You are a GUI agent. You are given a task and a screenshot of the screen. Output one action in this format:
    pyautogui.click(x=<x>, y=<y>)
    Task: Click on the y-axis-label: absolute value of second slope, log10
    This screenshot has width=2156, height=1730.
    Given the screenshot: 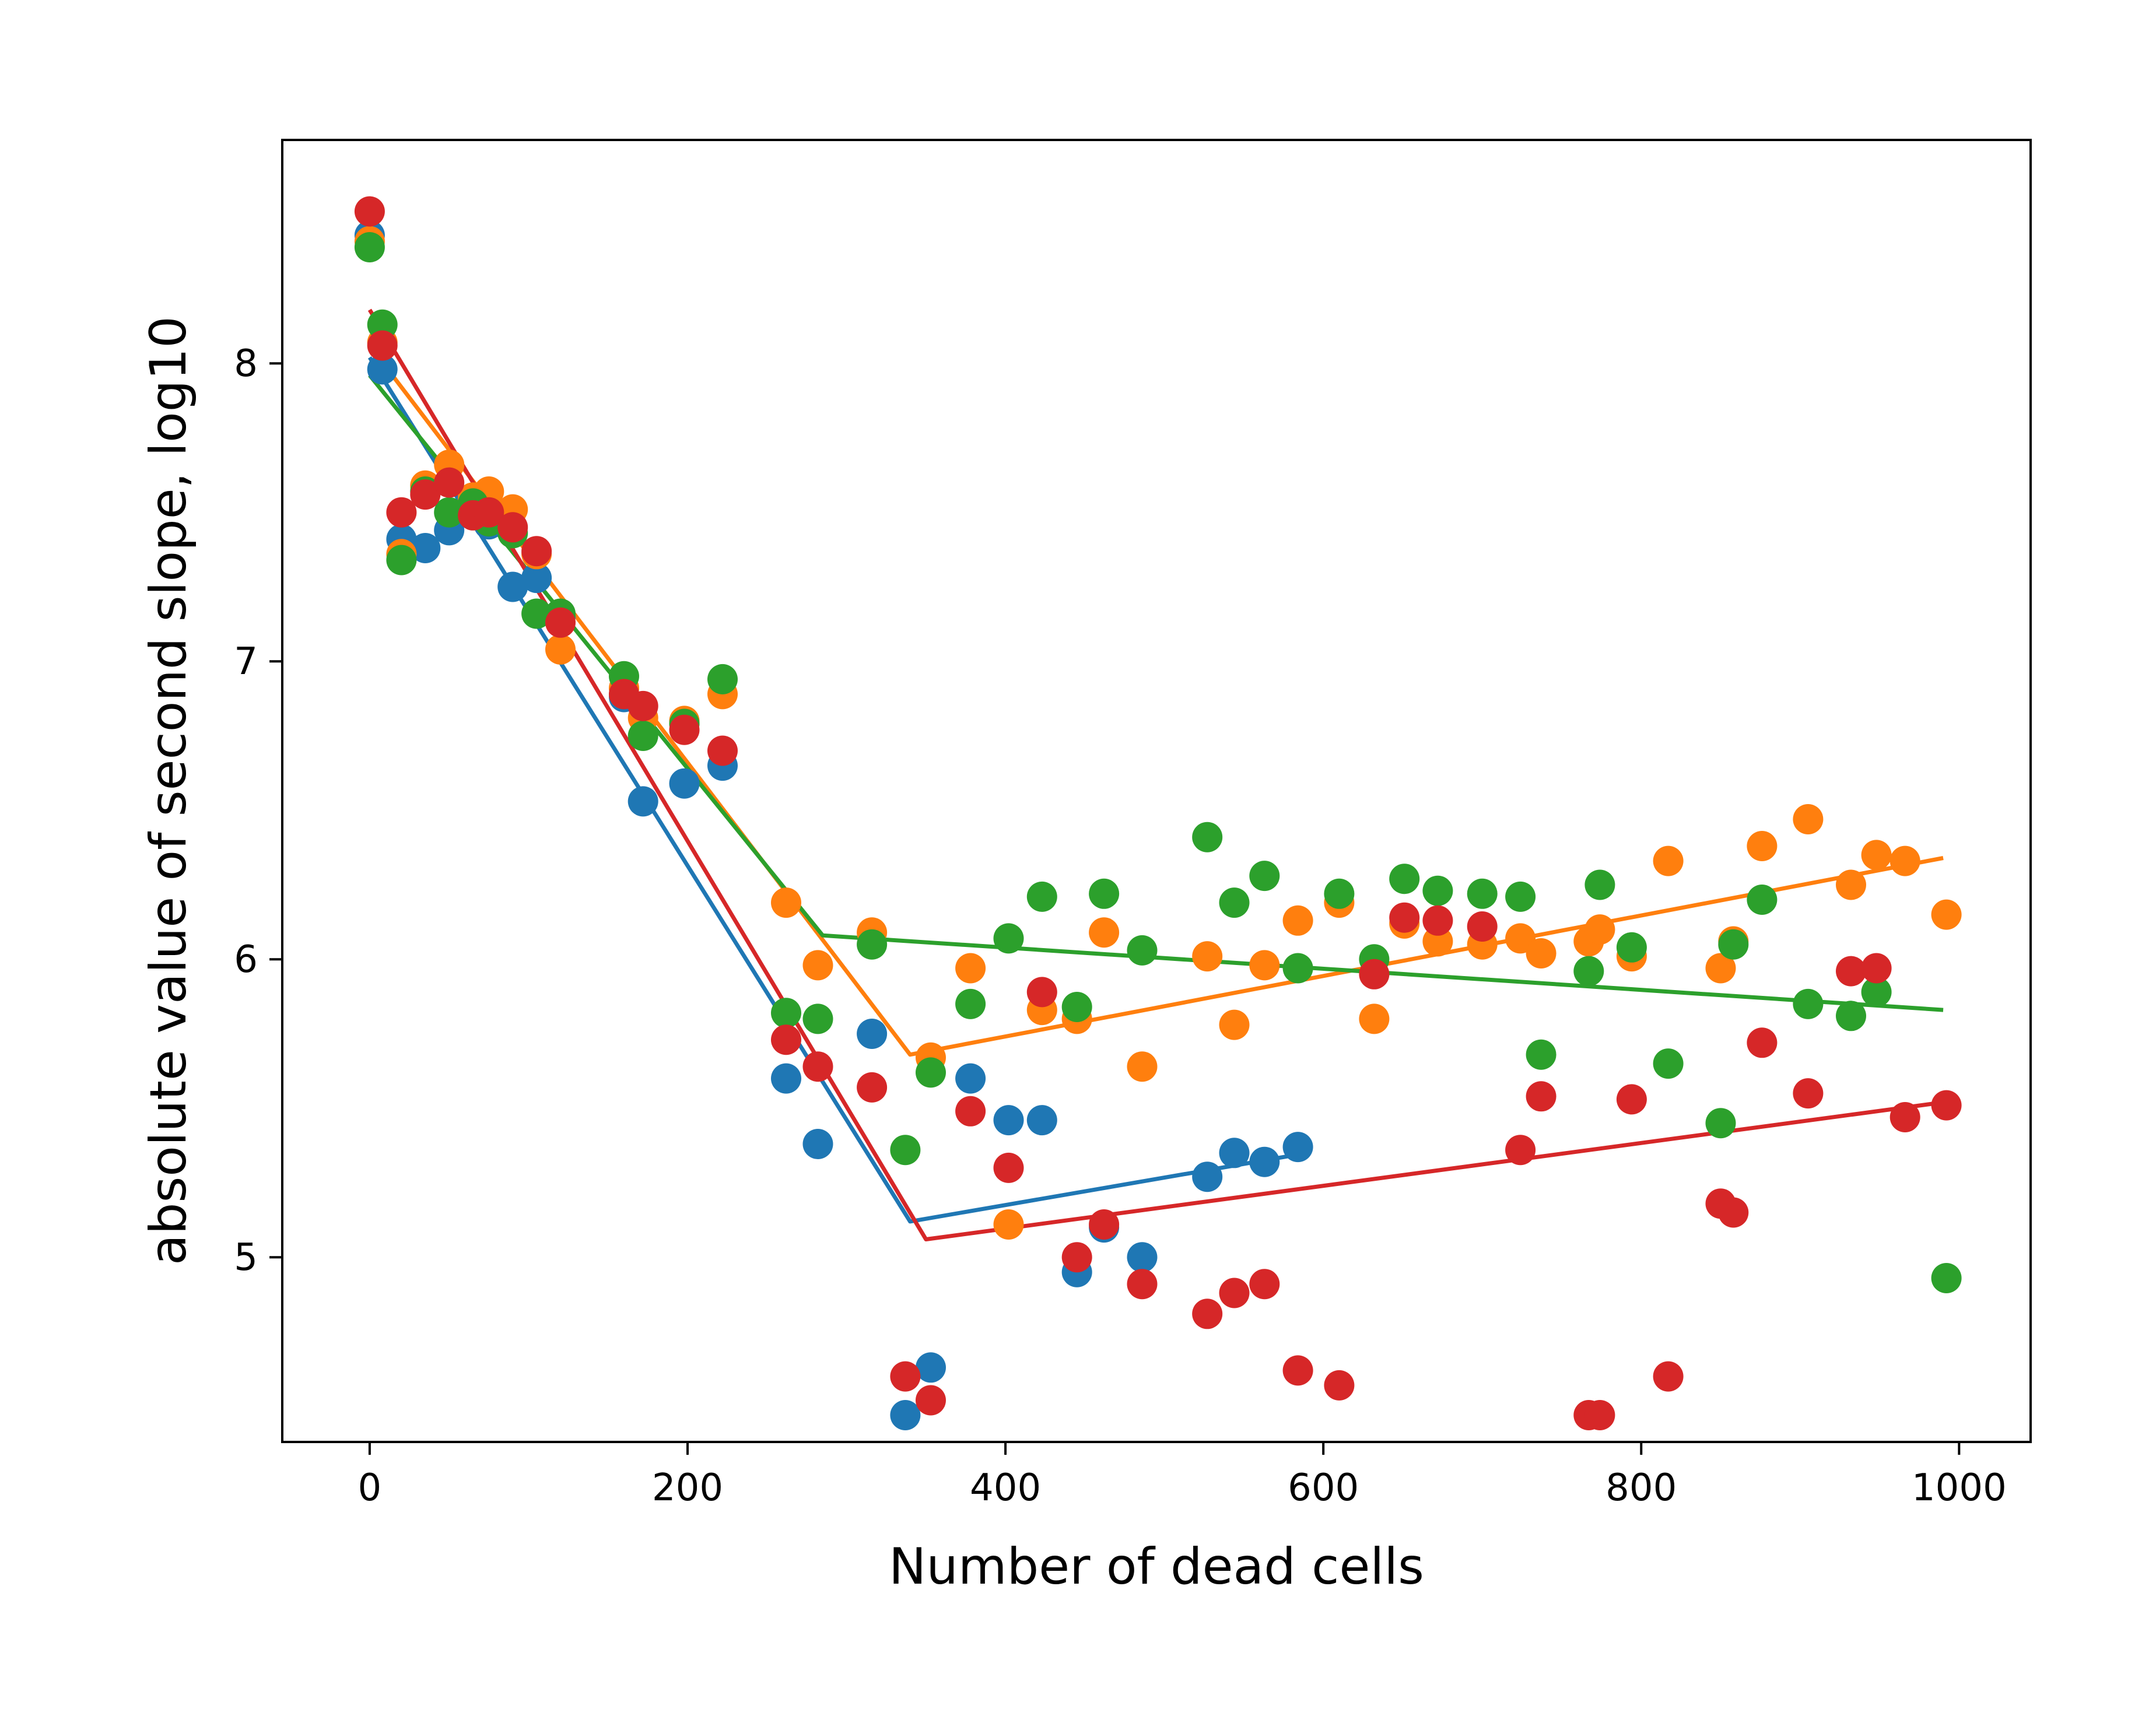 What is the action you would take?
    pyautogui.click(x=168, y=791)
    